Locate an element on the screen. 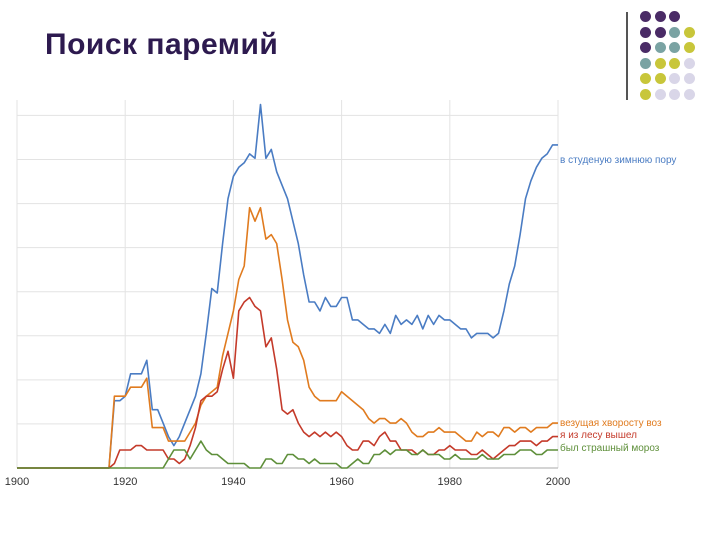  slide-title: Поиск паремий is located at coordinates (162, 44).